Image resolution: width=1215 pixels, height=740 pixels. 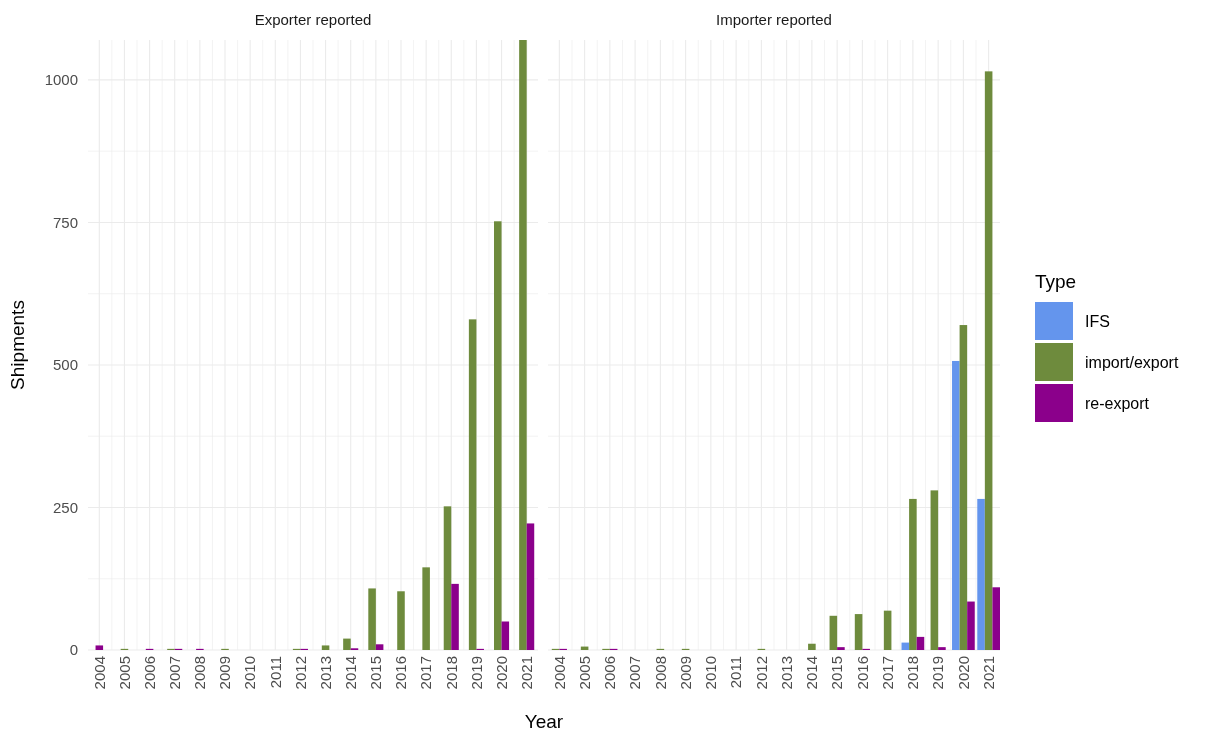 I want to click on y-tick-label: 750, so click(x=65, y=222).